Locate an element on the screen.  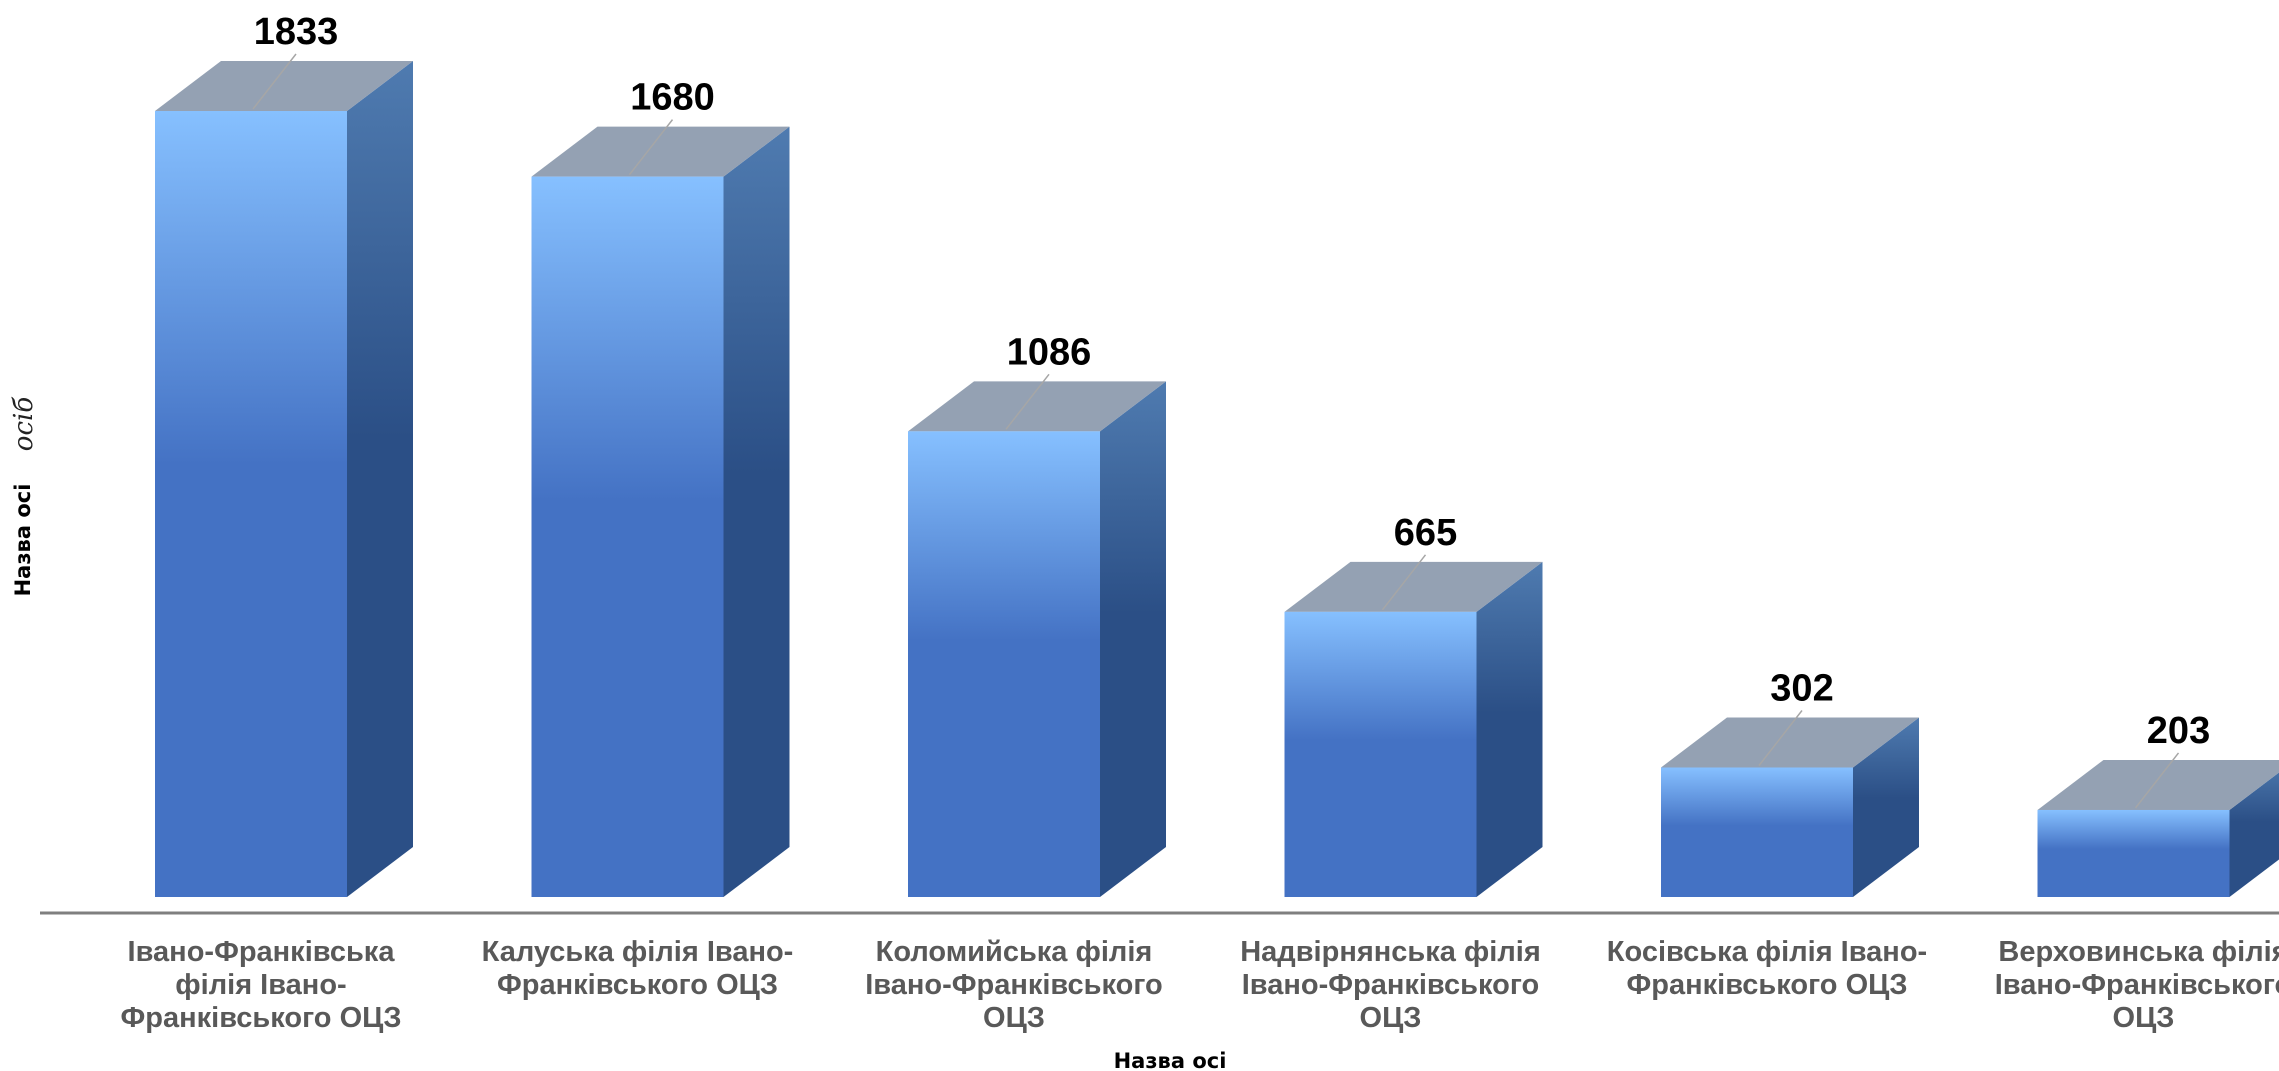
bar-5: 302 is located at coordinates (1790, 782).